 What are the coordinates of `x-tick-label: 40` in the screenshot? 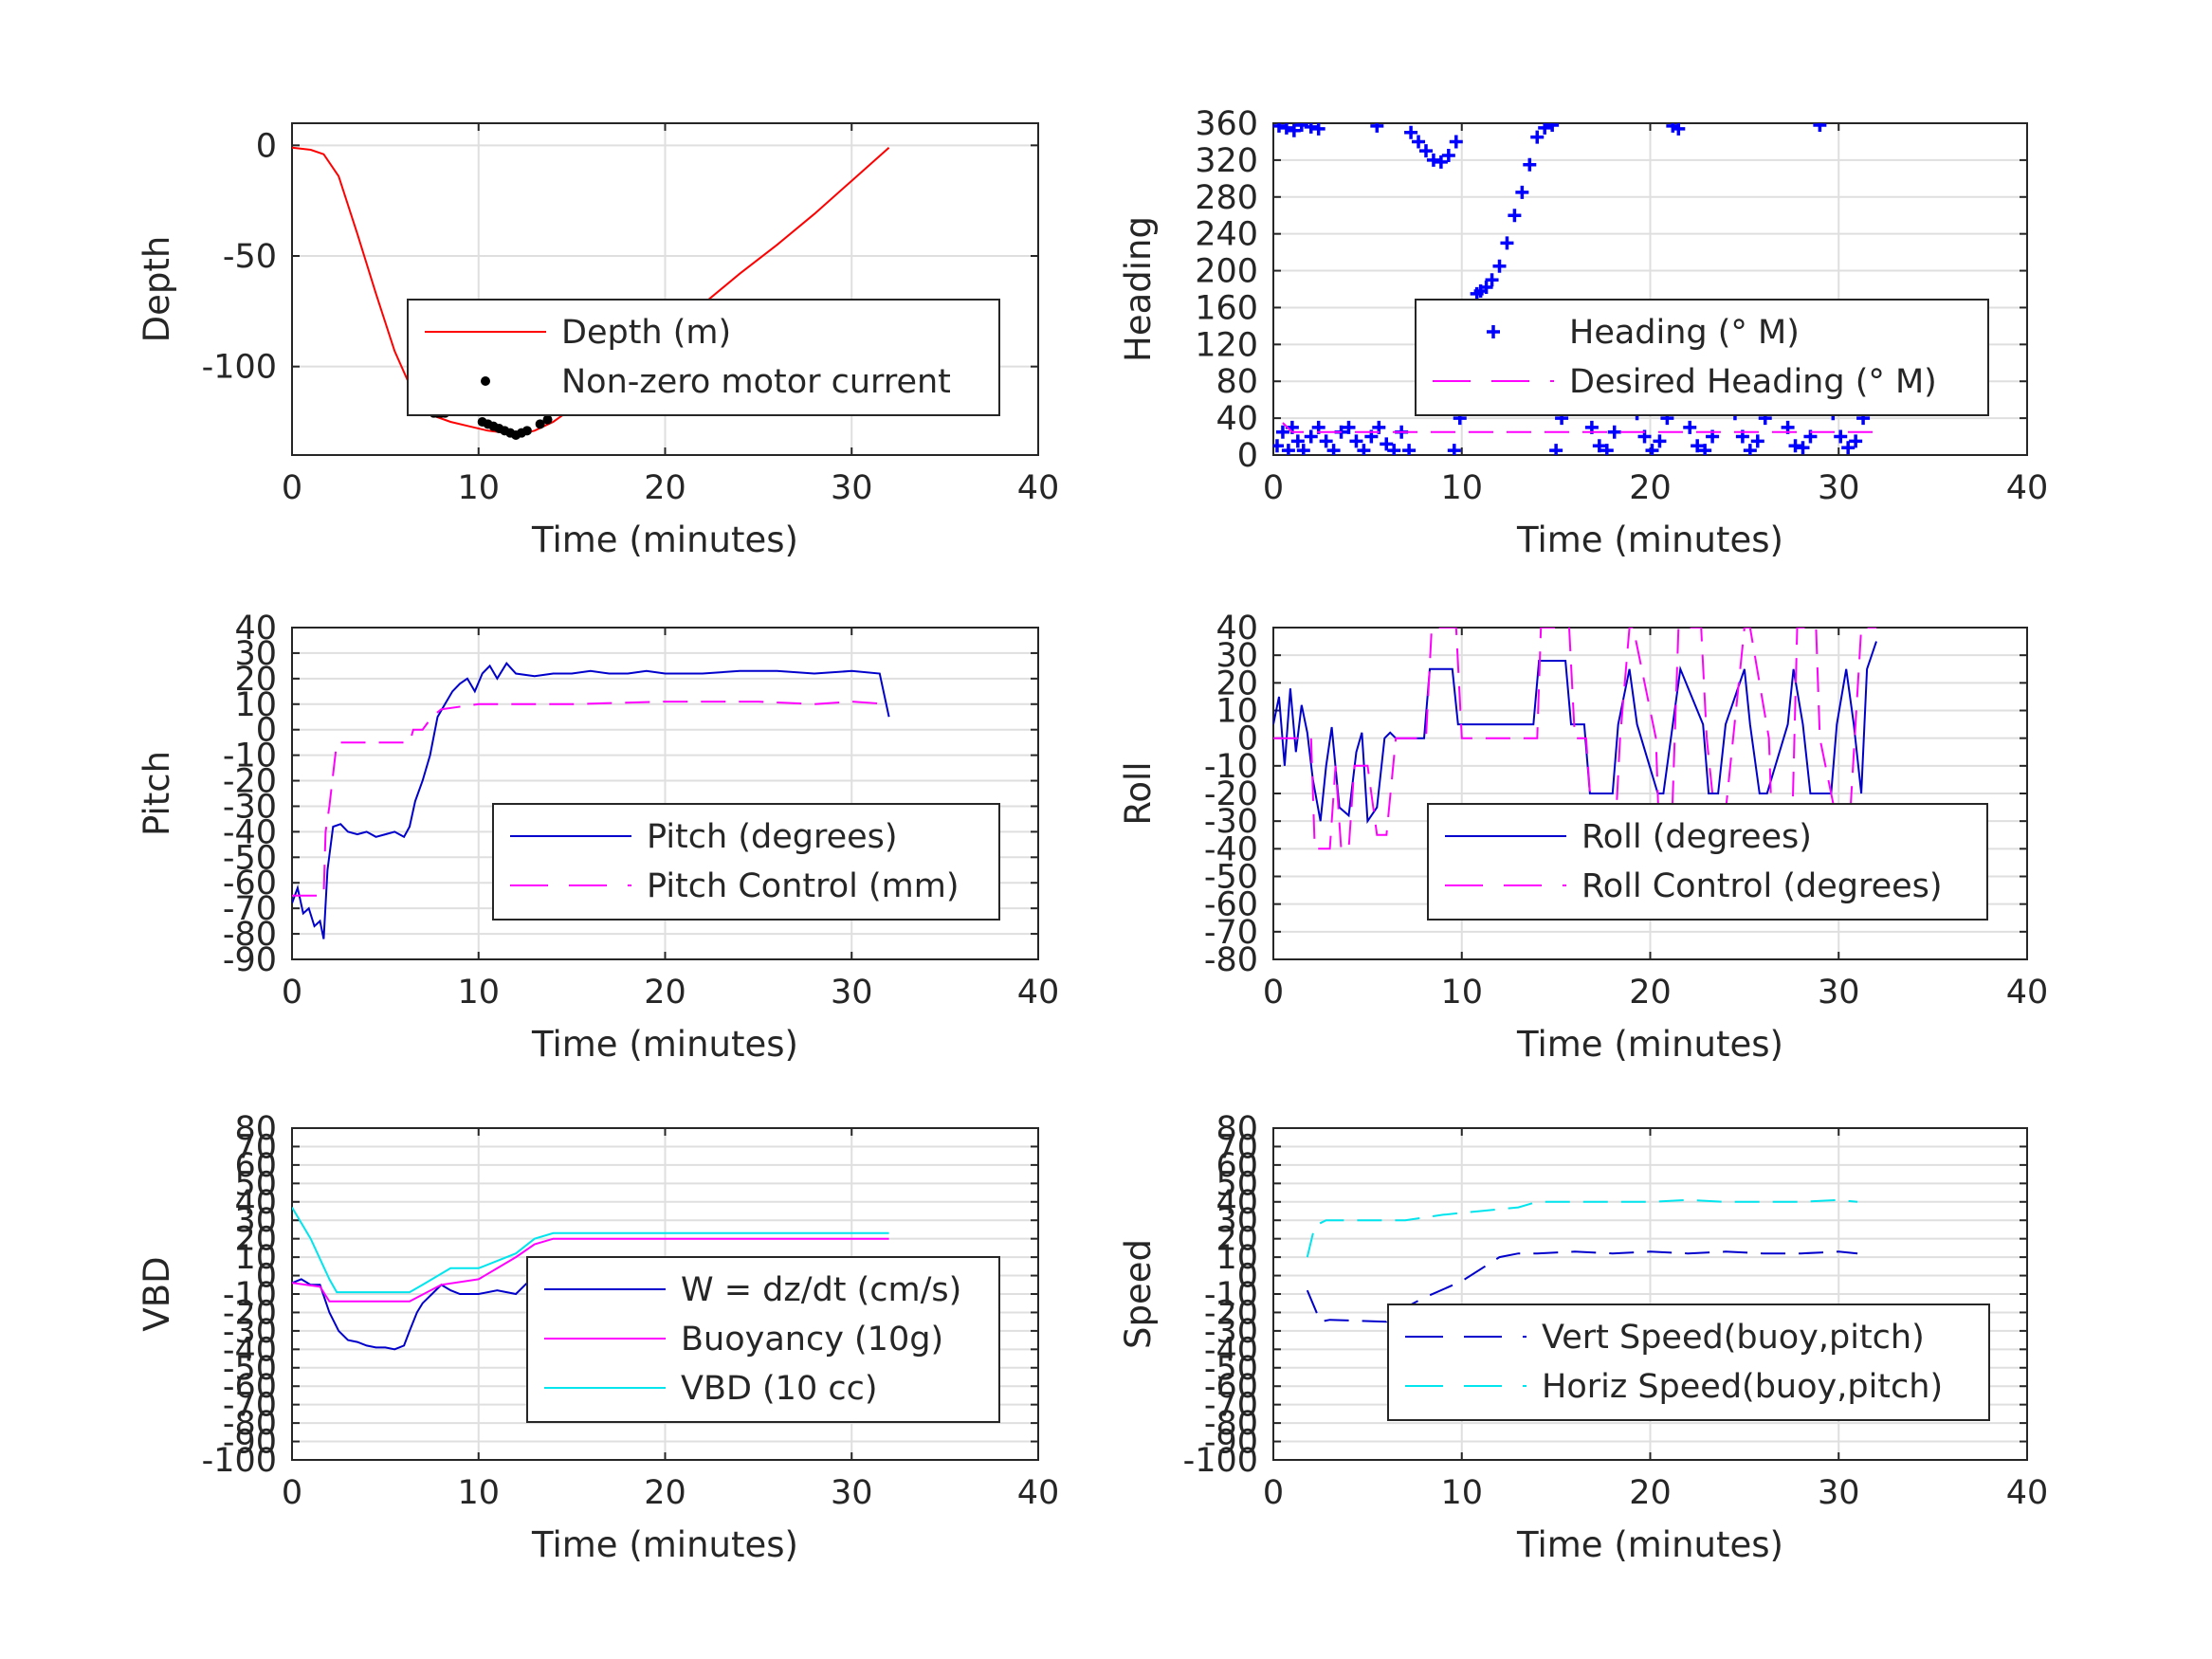 It's located at (2027, 1493).